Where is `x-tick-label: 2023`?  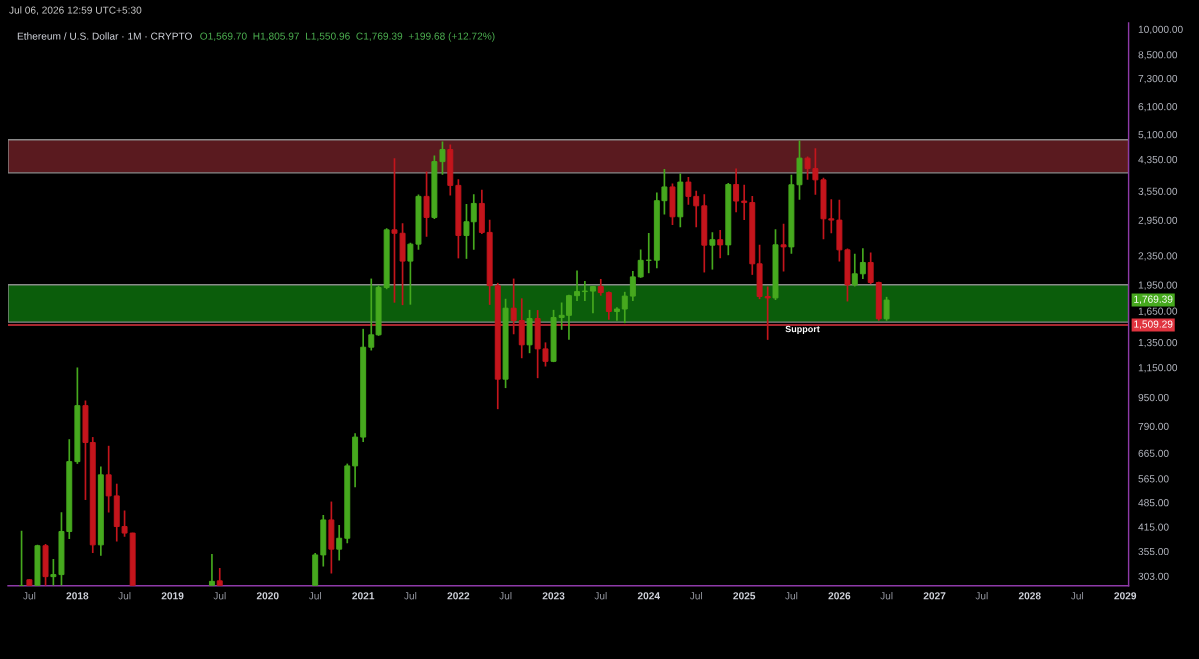
x-tick-label: 2023 is located at coordinates (553, 596).